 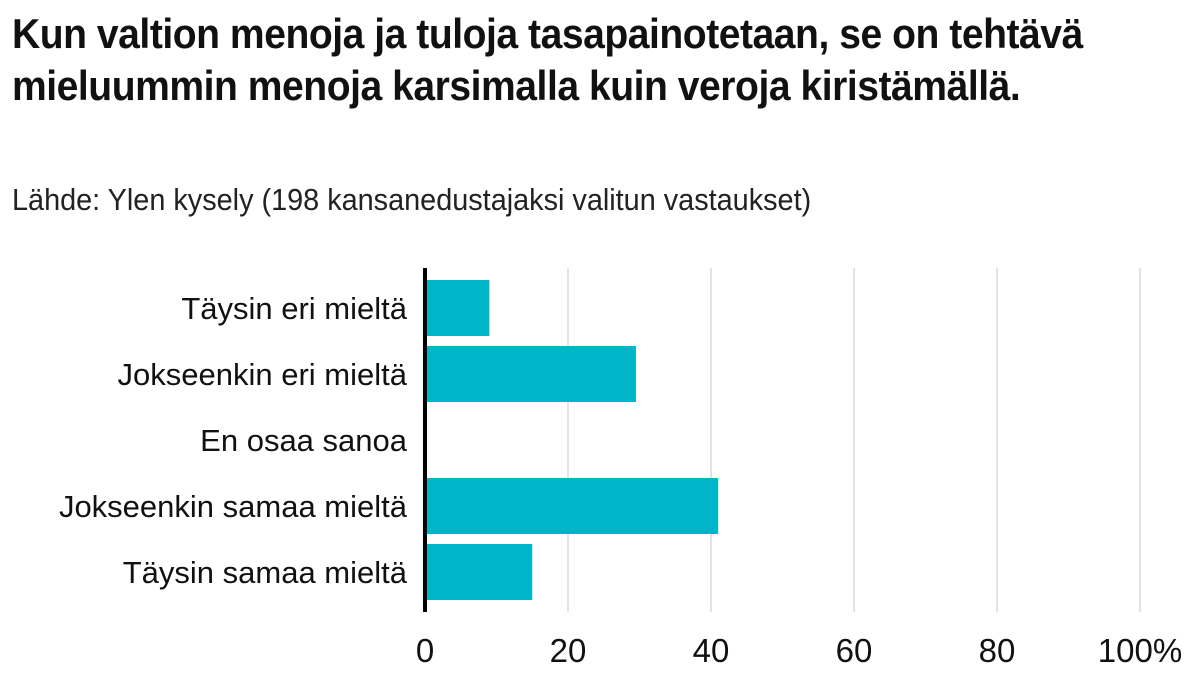 I want to click on category-label-3: Jokseenkin samaa mieltä, so click(x=233, y=506).